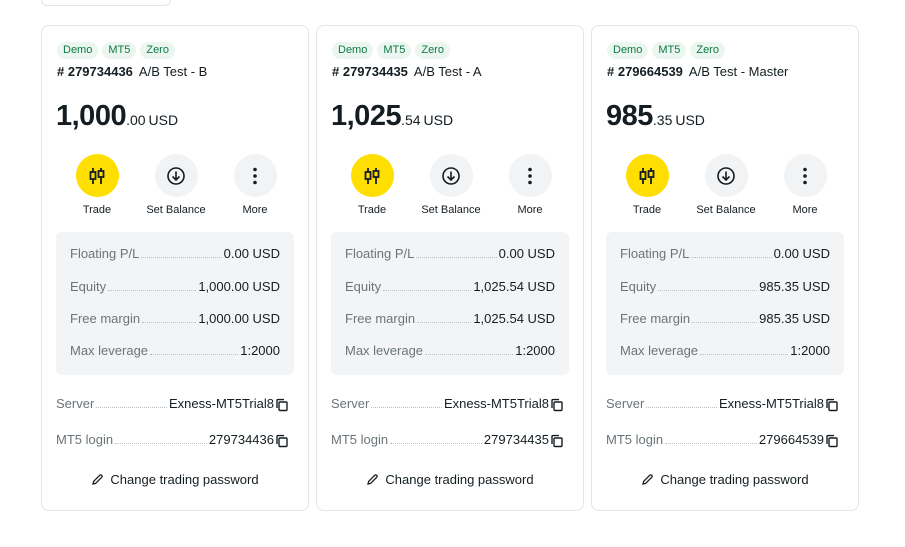 This screenshot has width=905, height=547. I want to click on balance-integer: 1,025, so click(366, 116).